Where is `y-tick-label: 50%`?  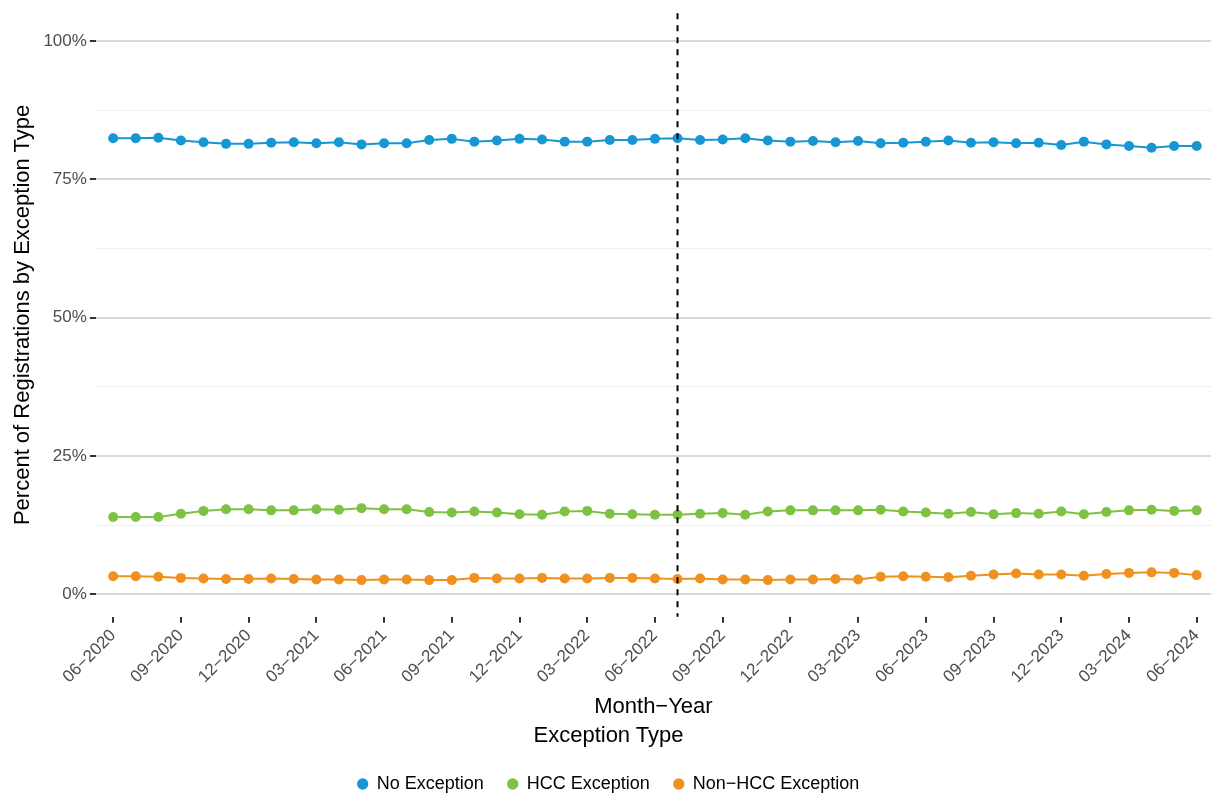
y-tick-label: 50% is located at coordinates (69, 317).